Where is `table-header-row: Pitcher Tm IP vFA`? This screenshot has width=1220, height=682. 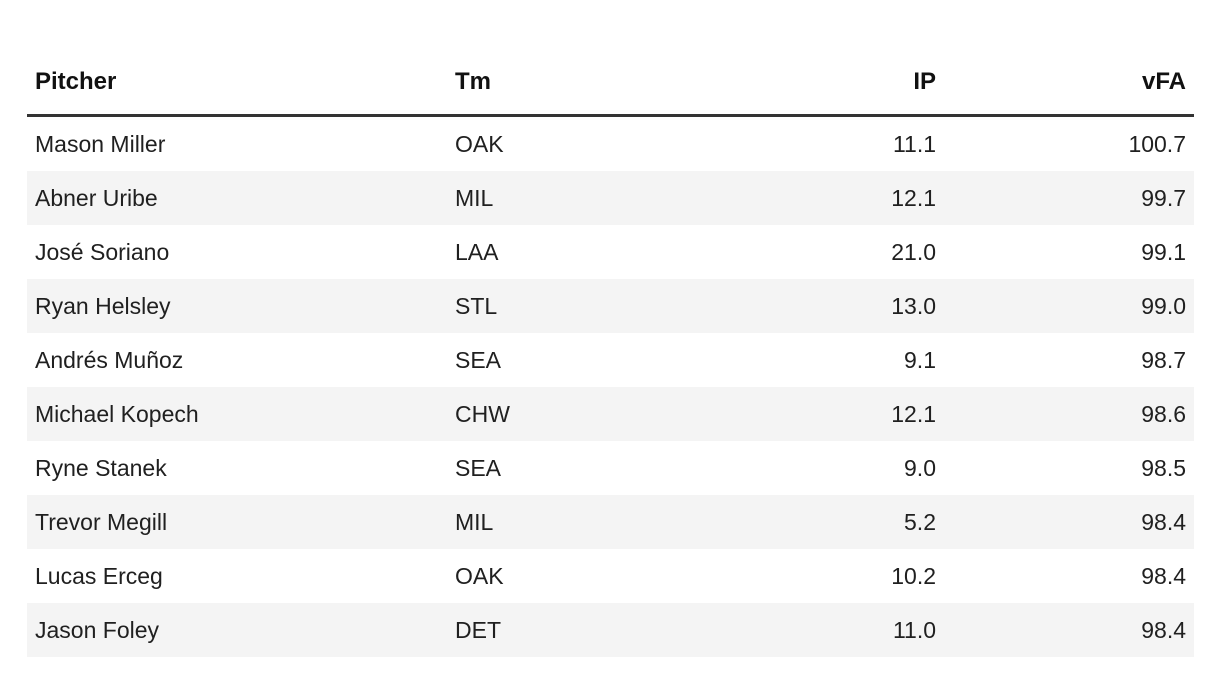 table-header-row: Pitcher Tm IP vFA is located at coordinates (610, 83).